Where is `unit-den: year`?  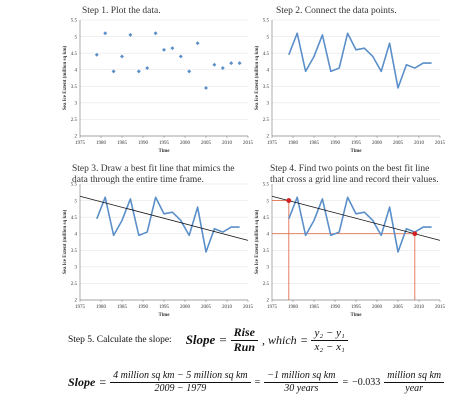
unit-den: year is located at coordinates (414, 388).